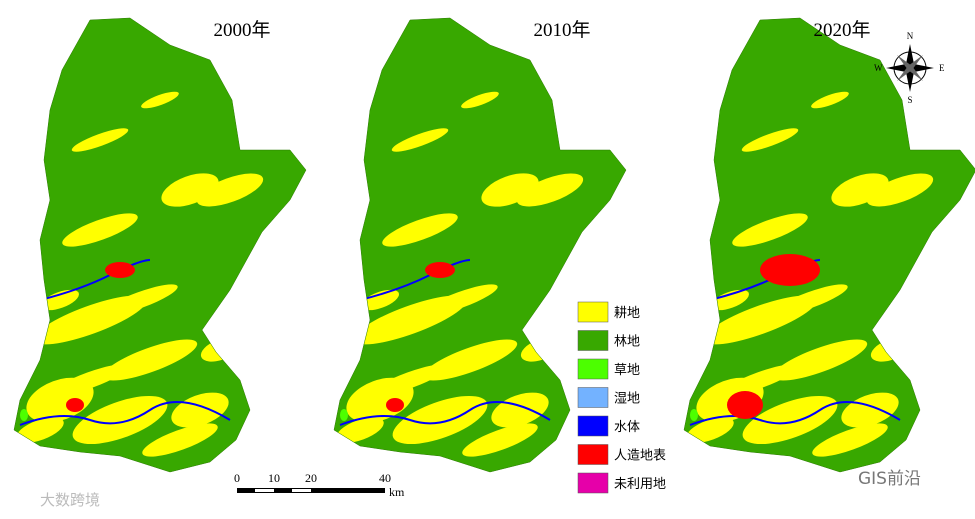 This screenshot has width=975, height=519. I want to click on scale-label: 40, so click(385, 478).